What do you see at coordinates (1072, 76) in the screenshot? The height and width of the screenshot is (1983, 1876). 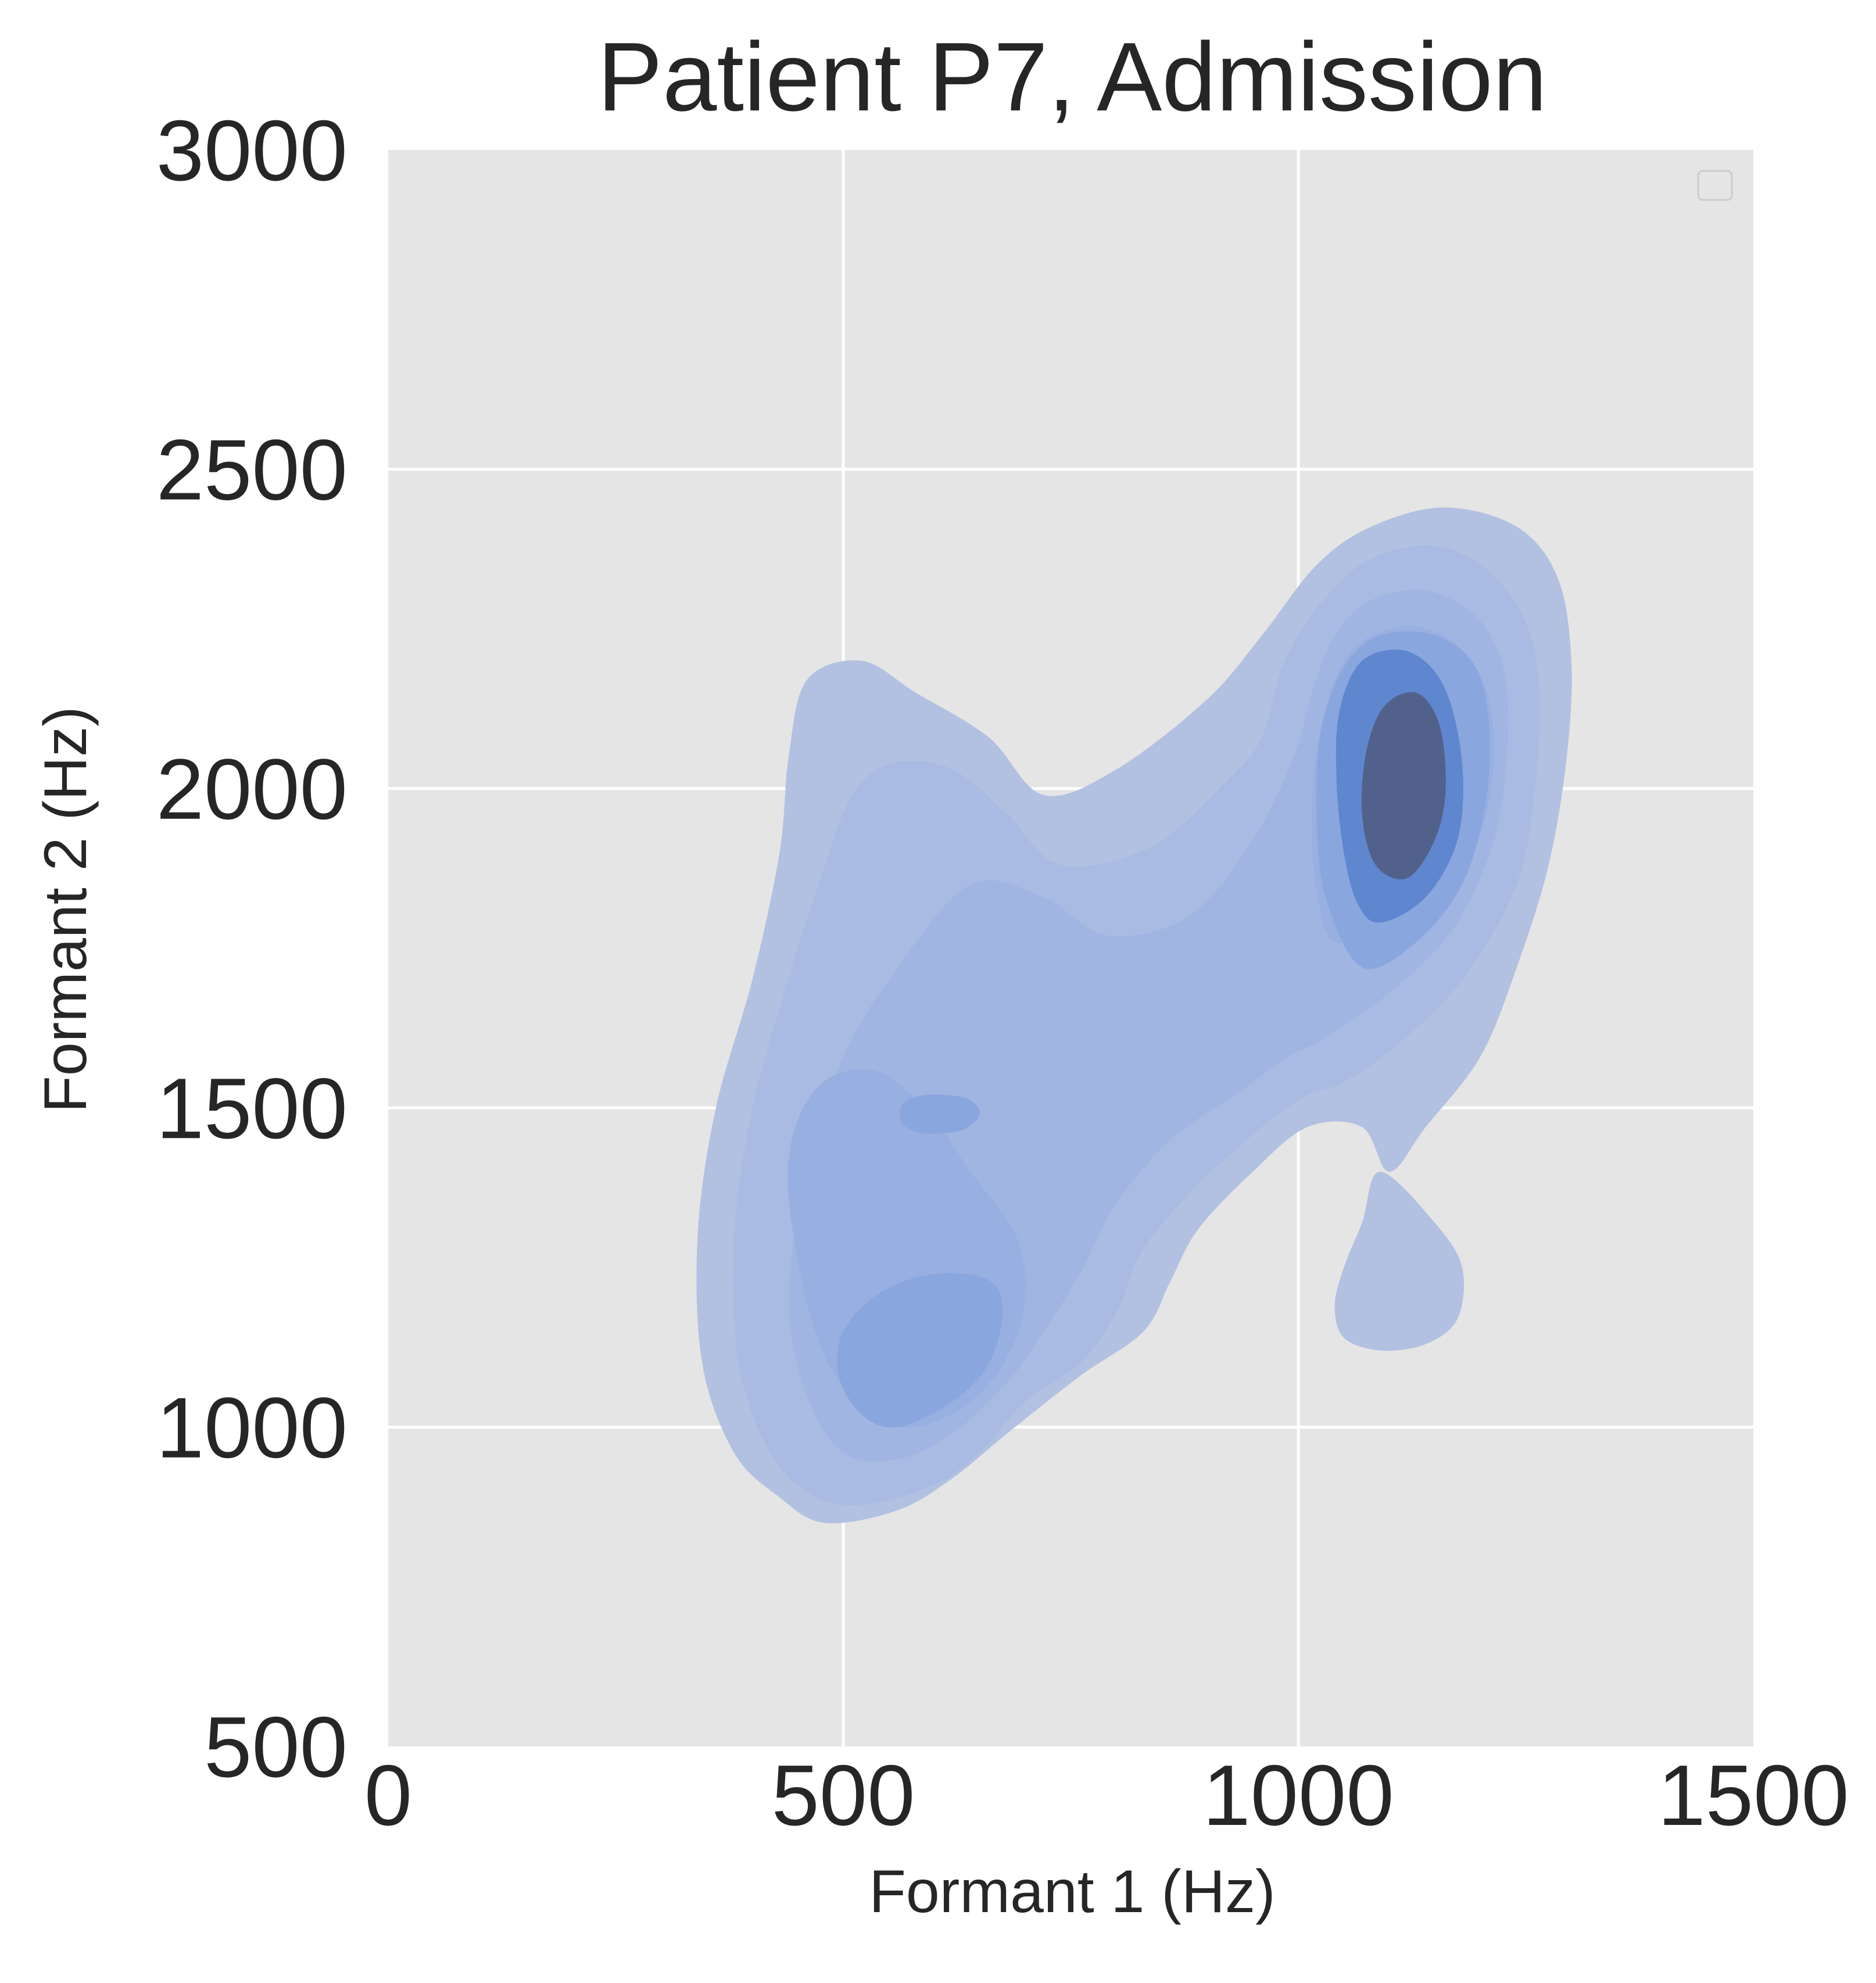 I see `chart-title: Patient P7, Admission` at bounding box center [1072, 76].